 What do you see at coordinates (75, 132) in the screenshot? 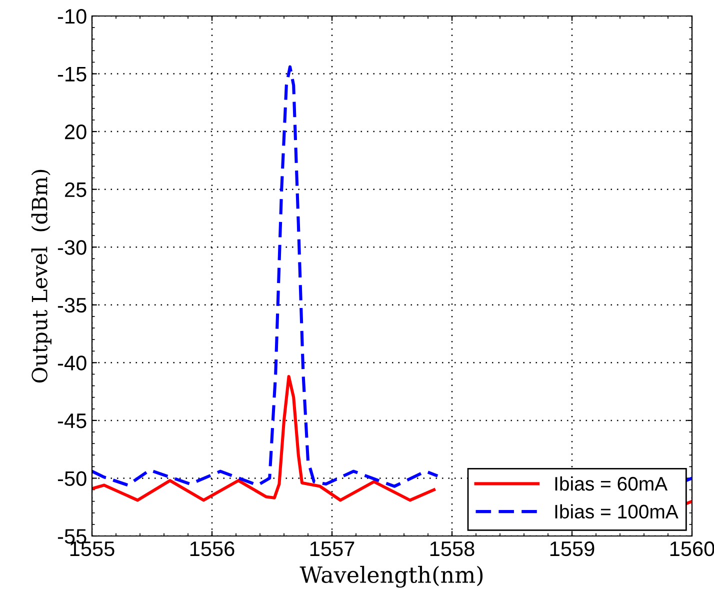
I see `y-tick-label: 20` at bounding box center [75, 132].